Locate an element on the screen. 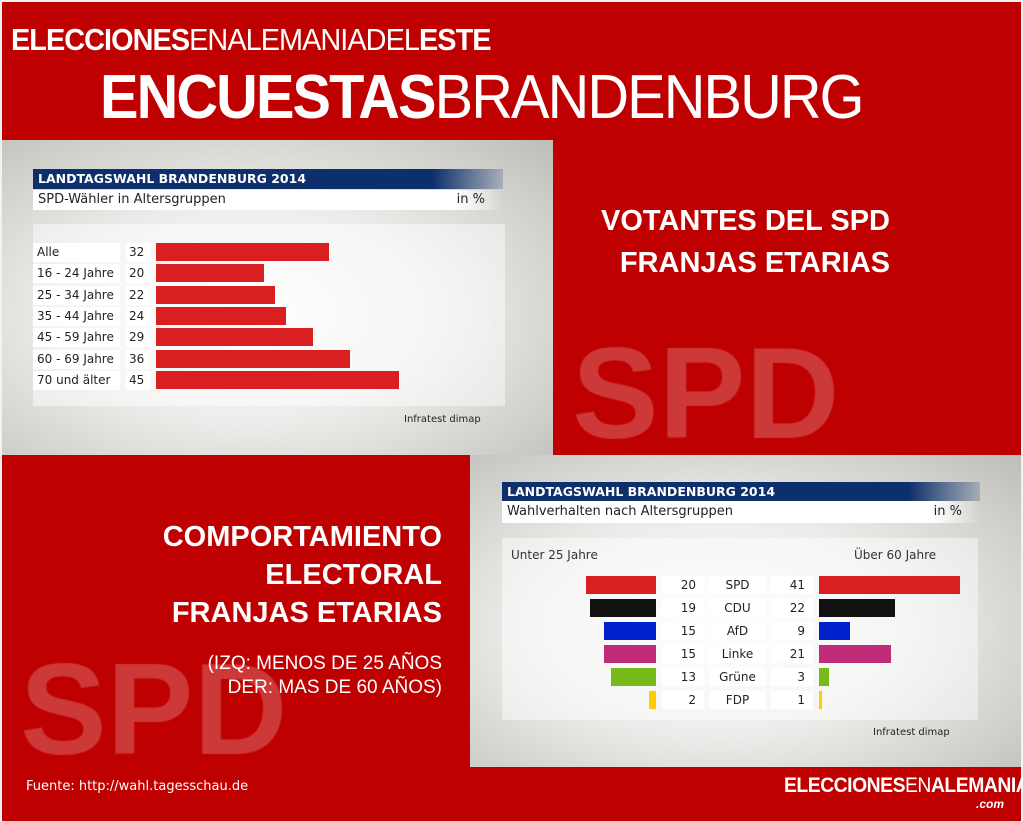 Image resolution: width=1023 pixels, height=821 pixels. category-label: 16 - 24 Jahre is located at coordinates (76, 274).